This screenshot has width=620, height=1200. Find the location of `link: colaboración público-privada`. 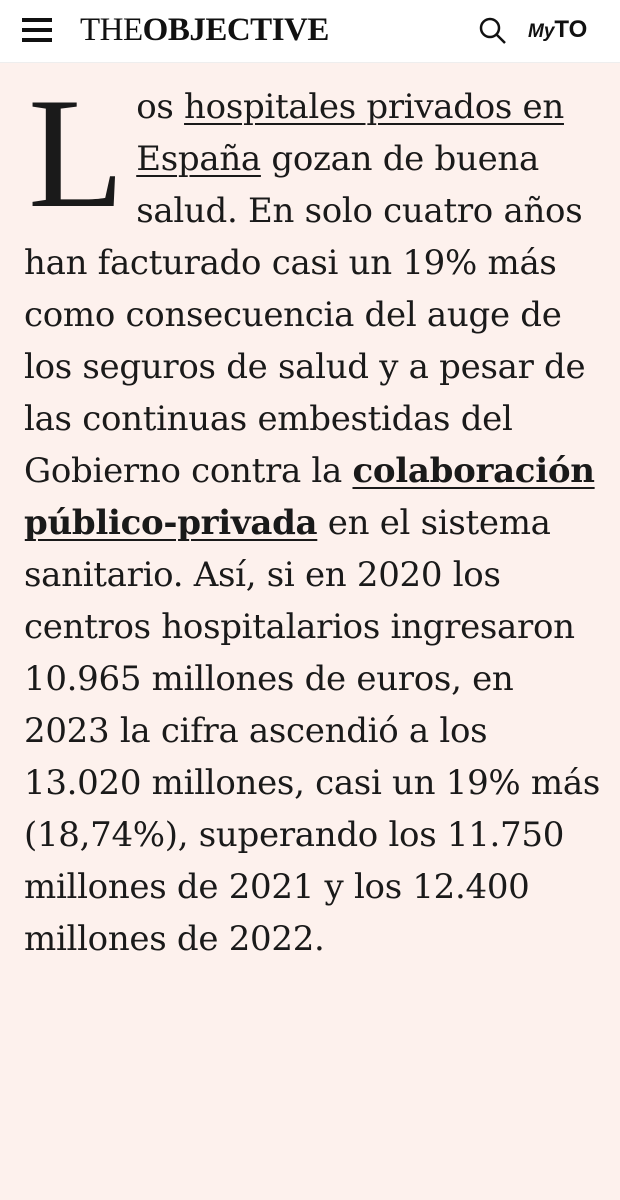

link: colaboración público-privada is located at coordinates (309, 497).